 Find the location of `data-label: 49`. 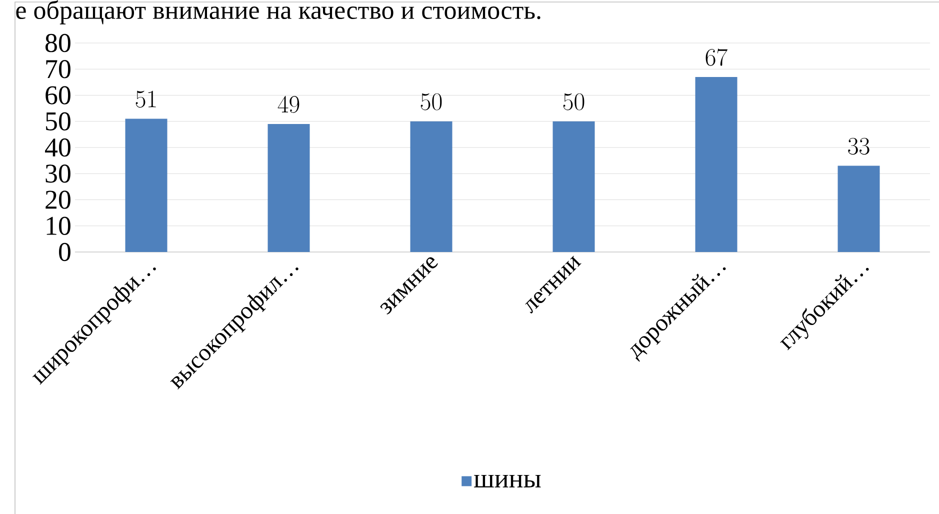

data-label: 49 is located at coordinates (289, 104).